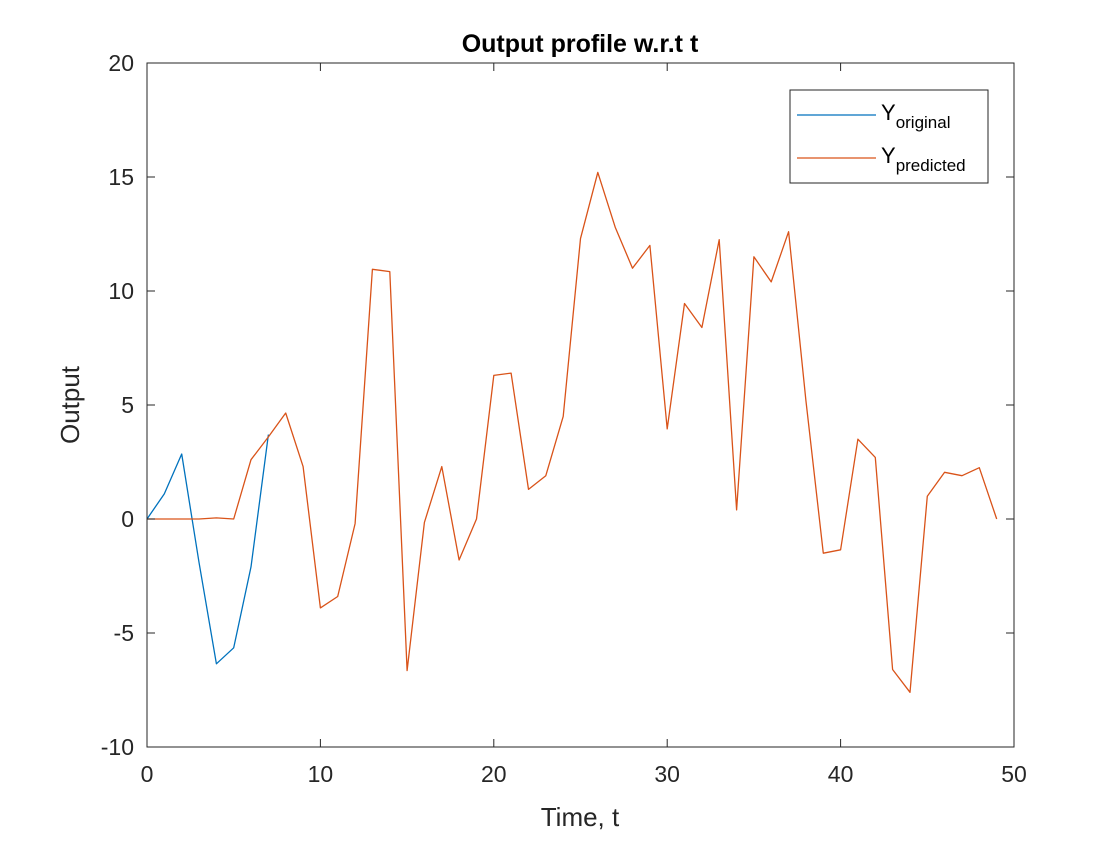  I want to click on legend-entry-original-subscript: original, so click(923, 122).